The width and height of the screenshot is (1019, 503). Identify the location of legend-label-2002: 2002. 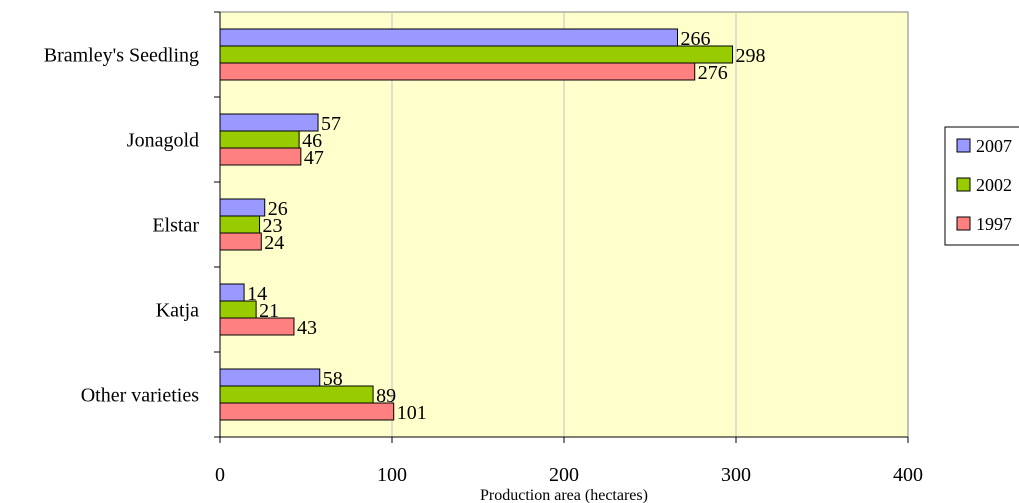
(994, 185).